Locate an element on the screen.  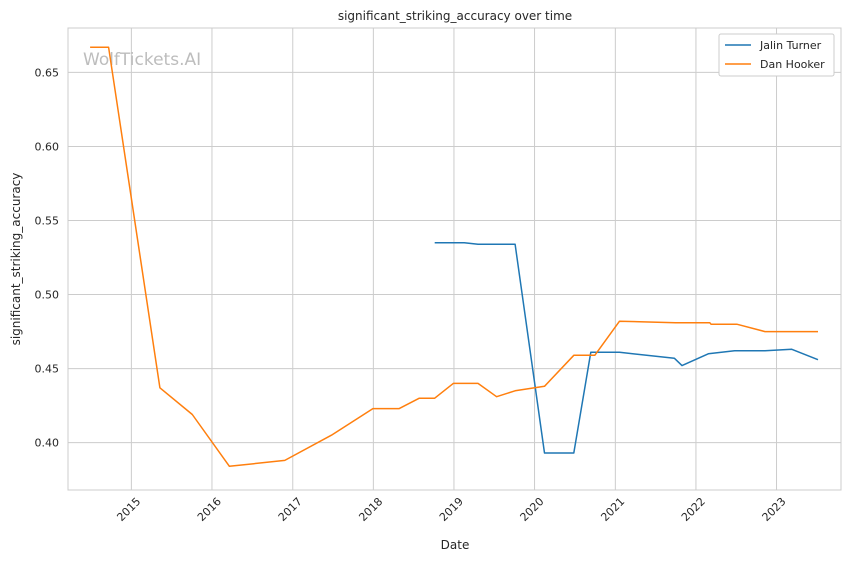
watermark-text: WolfTickets.AI is located at coordinates (142, 60).